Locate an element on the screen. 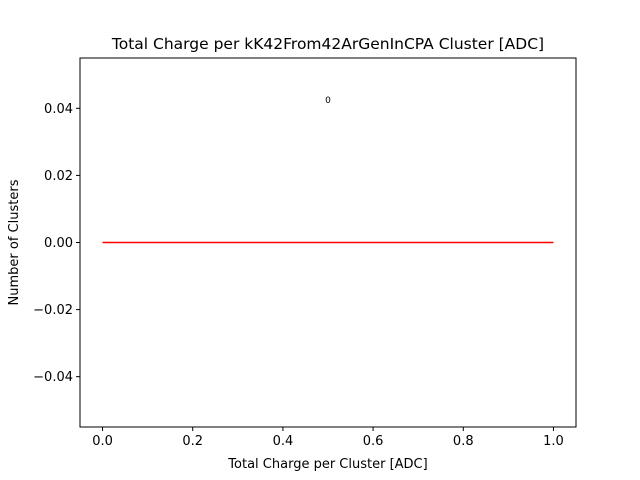  y-axis: 0.04 0.02 0.00 −0.02 −0.04 is located at coordinates (56, 243).